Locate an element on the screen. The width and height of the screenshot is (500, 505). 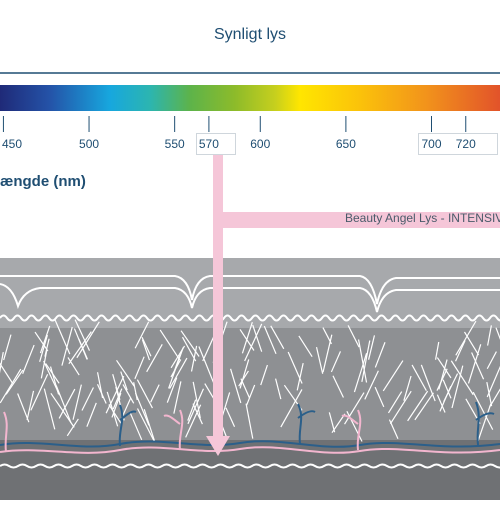
skin-subcutis is located at coordinates (250, 470).